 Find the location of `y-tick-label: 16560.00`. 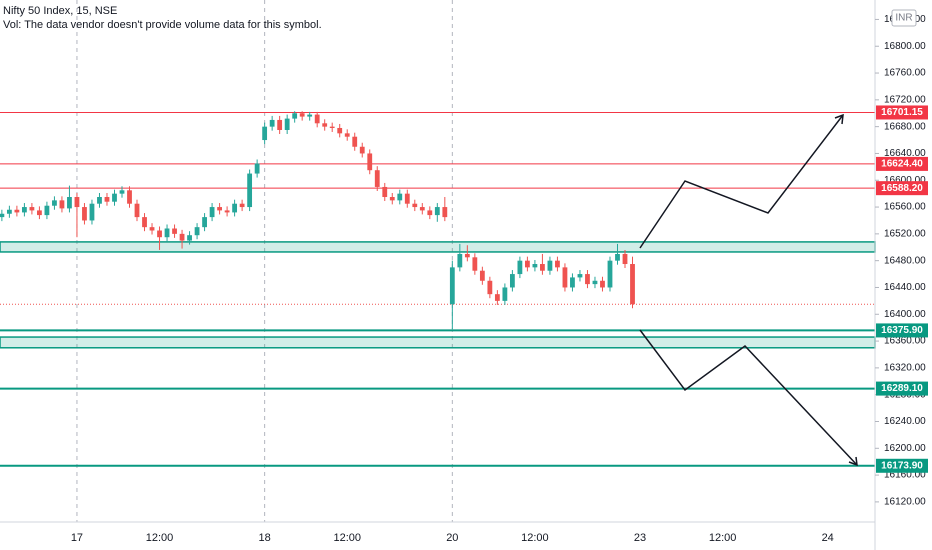

y-tick-label: 16560.00 is located at coordinates (905, 207).